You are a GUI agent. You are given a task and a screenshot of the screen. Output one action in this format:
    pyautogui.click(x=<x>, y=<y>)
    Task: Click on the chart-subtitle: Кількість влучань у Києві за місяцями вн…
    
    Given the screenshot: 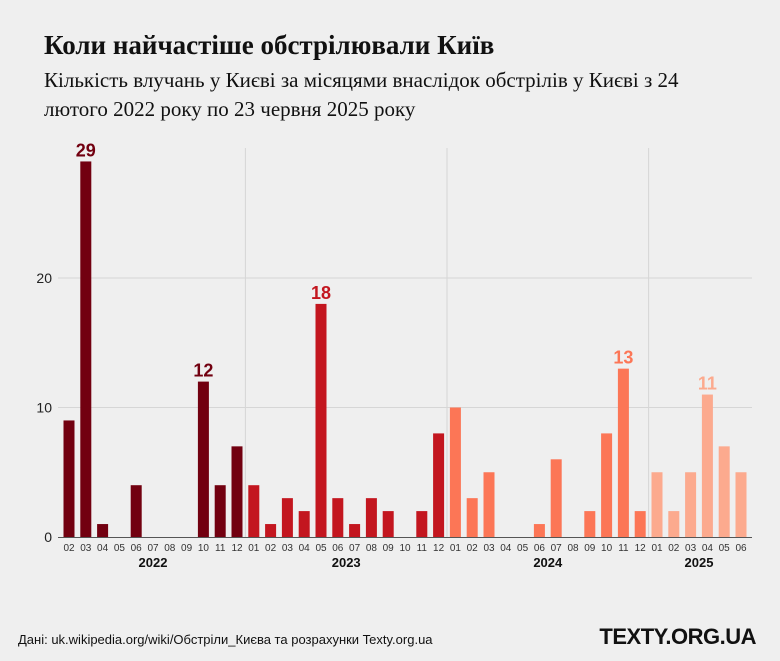 What is the action you would take?
    pyautogui.click(x=361, y=94)
    